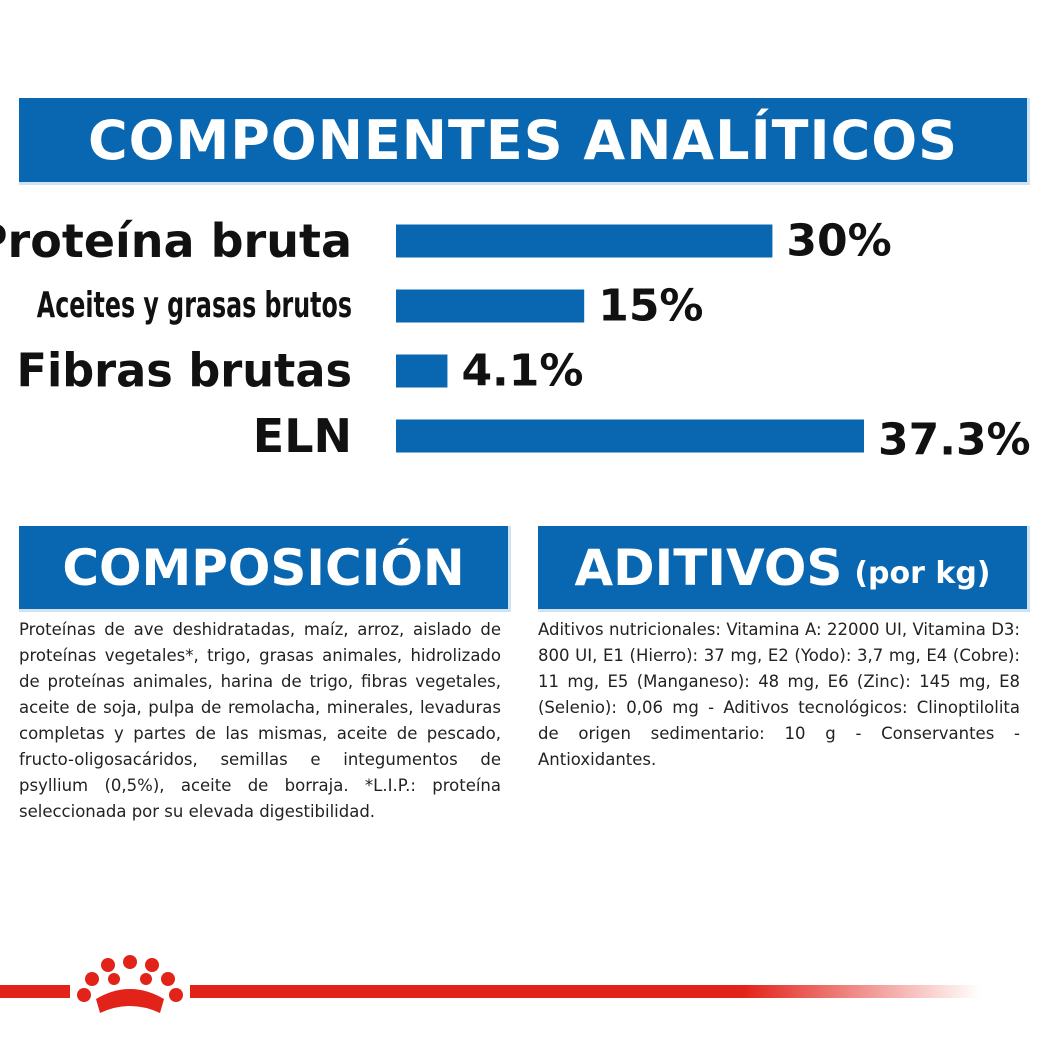 This screenshot has height=1049, width=1049. I want to click on value-label: 15%, so click(650, 306).